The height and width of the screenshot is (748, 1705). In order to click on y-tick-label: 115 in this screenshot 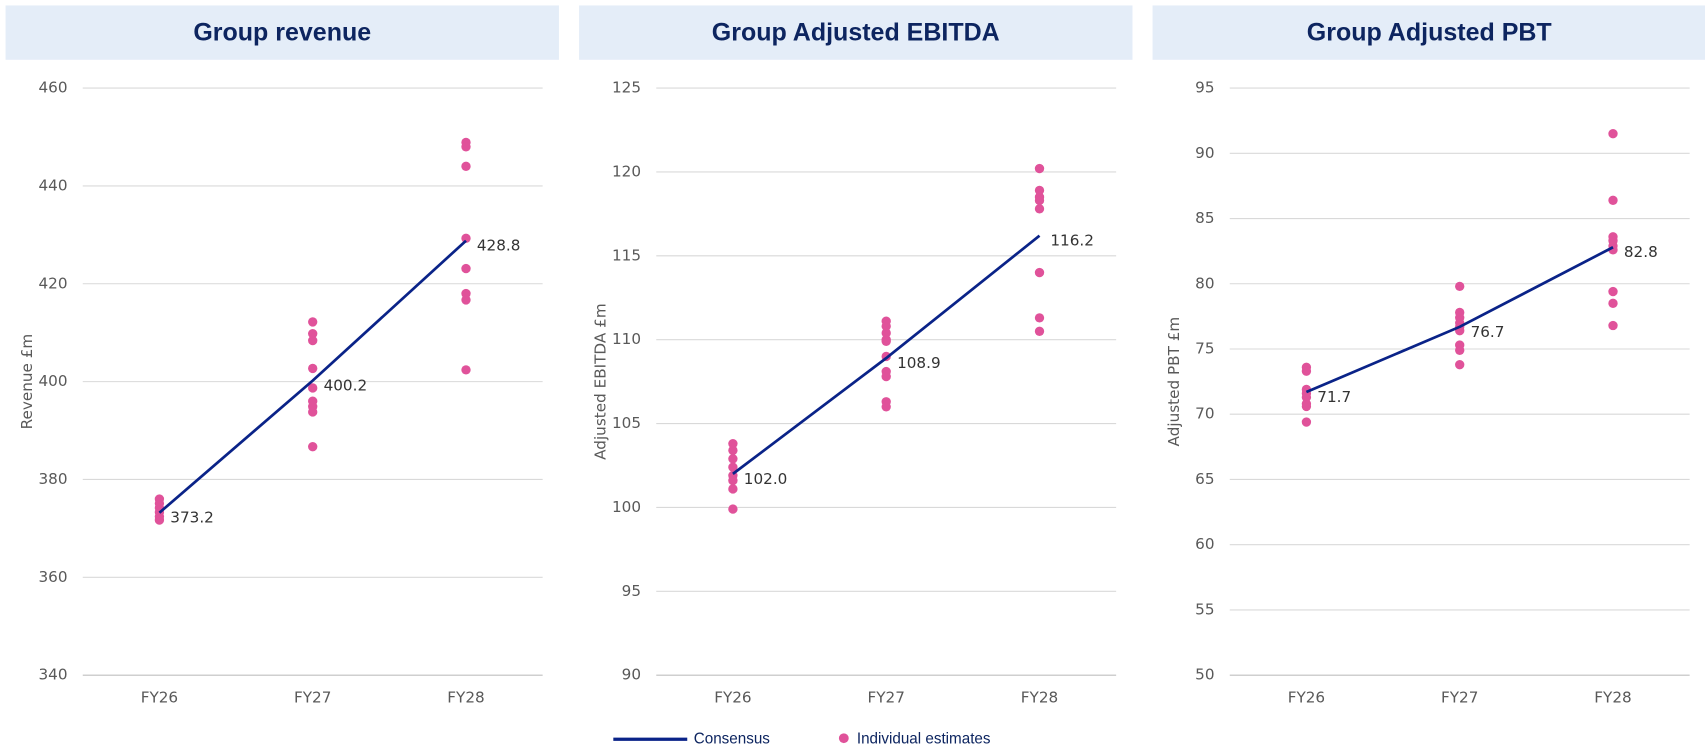, I will do `click(626, 255)`.